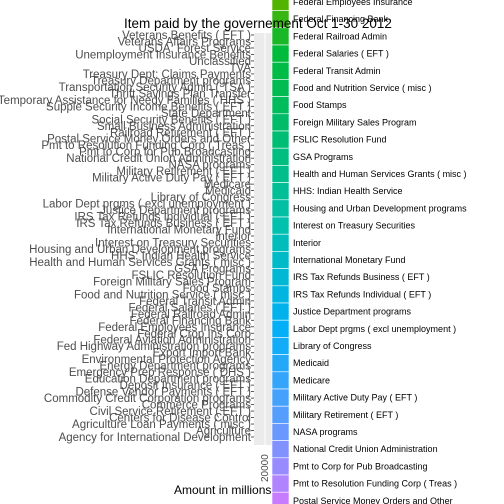 This screenshot has width=504, height=504. I want to click on legend-label: Military Active Duty Pay ( EFT ), so click(355, 398).